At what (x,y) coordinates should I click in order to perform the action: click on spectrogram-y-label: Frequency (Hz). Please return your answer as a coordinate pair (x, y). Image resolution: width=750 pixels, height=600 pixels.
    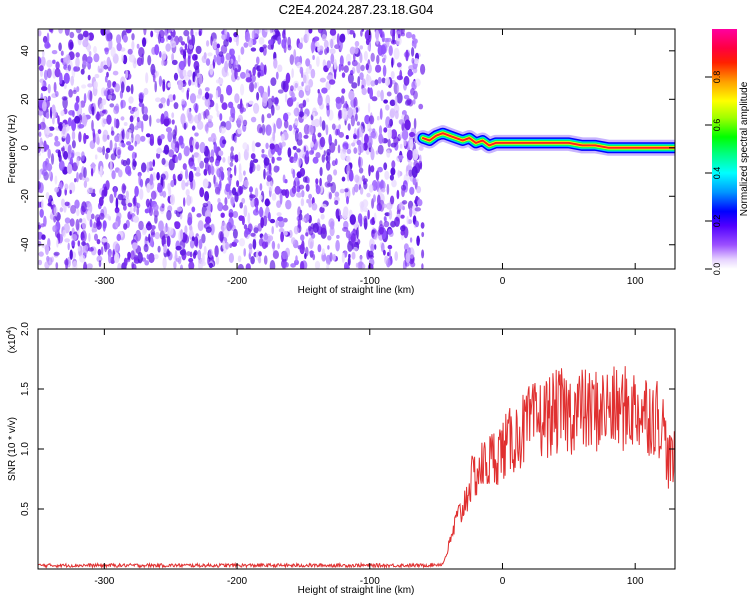
    Looking at the image, I should click on (12, 149).